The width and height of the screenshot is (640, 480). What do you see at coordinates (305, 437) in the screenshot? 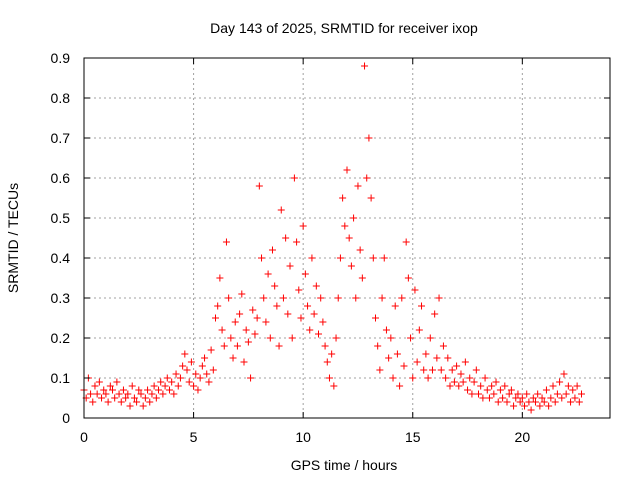
I see `x-tick-labels: 0 5 10 15 20` at bounding box center [305, 437].